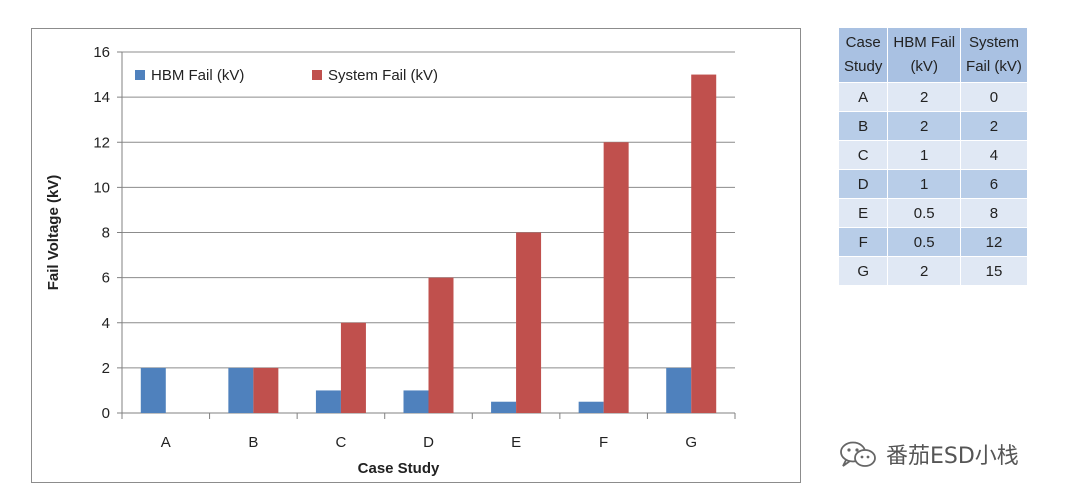 The height and width of the screenshot is (499, 1072). I want to click on legend-swatch-system, so click(317, 75).